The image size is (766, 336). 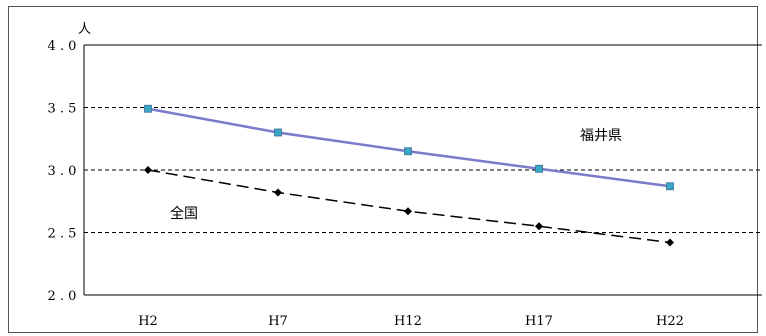 What do you see at coordinates (539, 321) in the screenshot?
I see `x-tick-label-H17: H17` at bounding box center [539, 321].